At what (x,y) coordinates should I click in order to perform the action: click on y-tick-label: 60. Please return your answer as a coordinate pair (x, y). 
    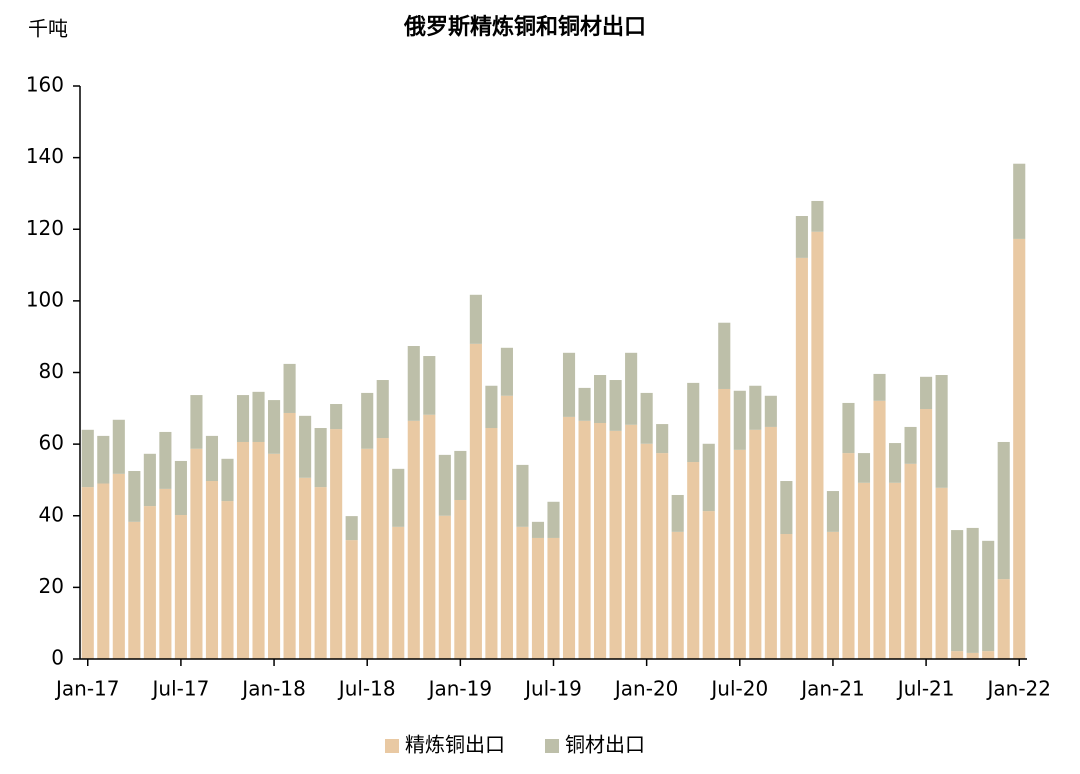
    Looking at the image, I should click on (51, 443).